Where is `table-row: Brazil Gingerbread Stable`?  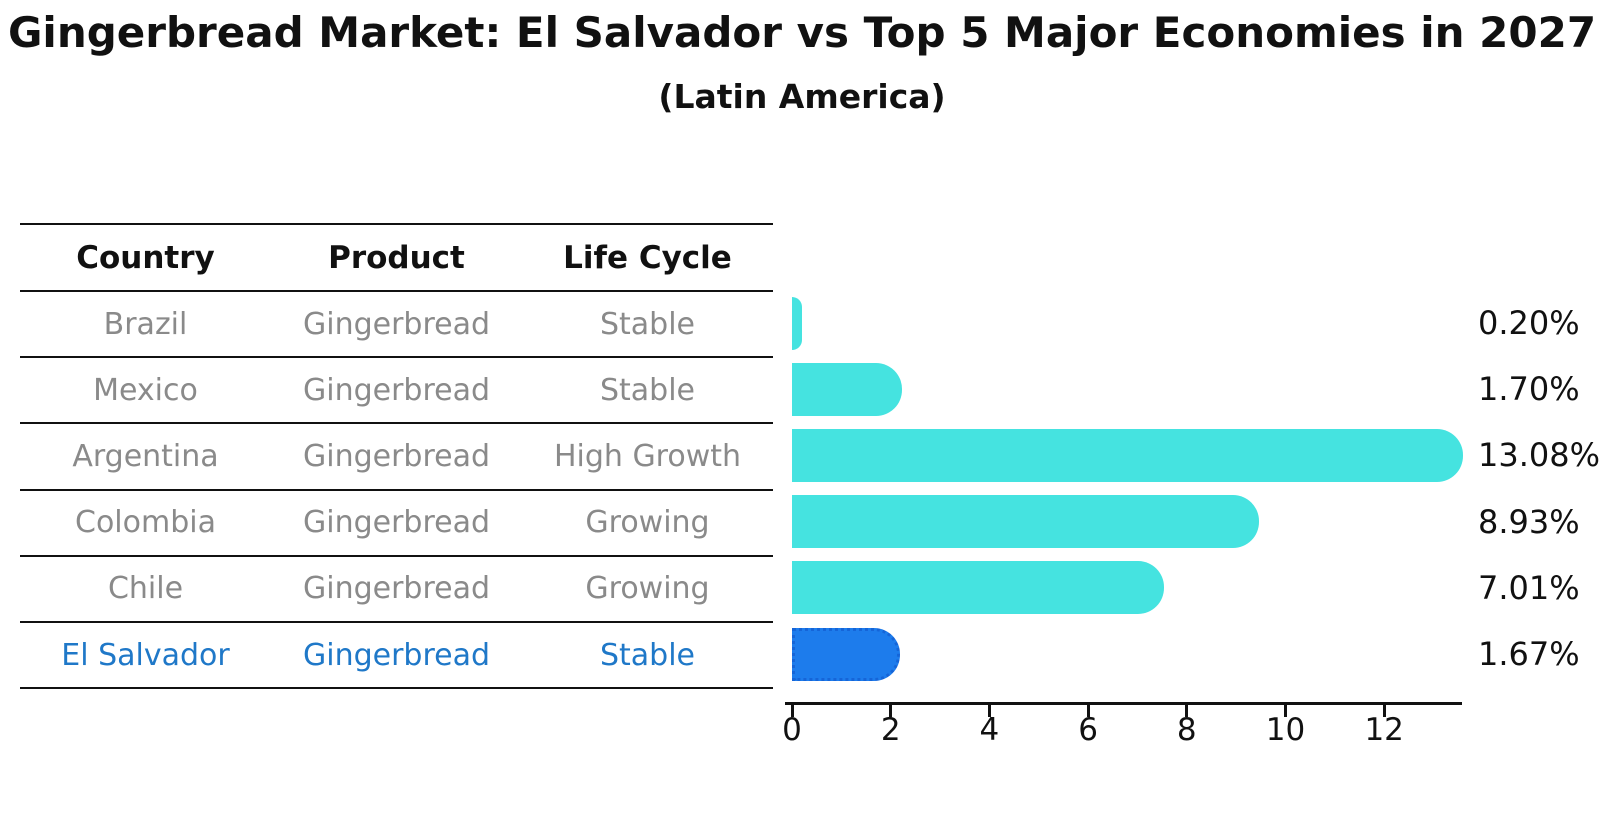
table-row: Brazil Gingerbread Stable is located at coordinates (396, 323).